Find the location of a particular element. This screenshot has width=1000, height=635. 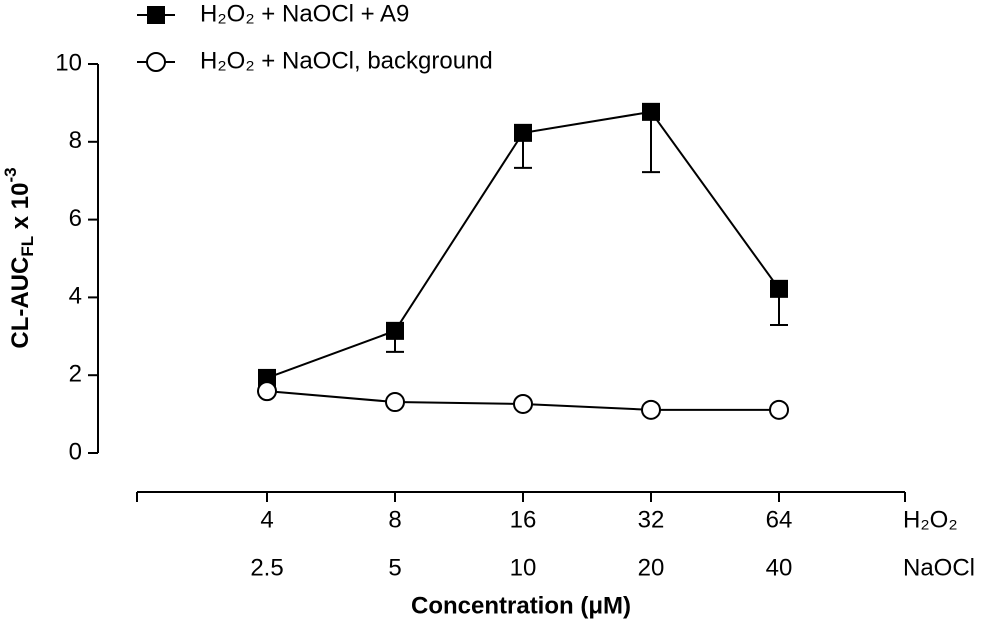

x-tick-label-2: 2.5 is located at coordinates (266, 567).